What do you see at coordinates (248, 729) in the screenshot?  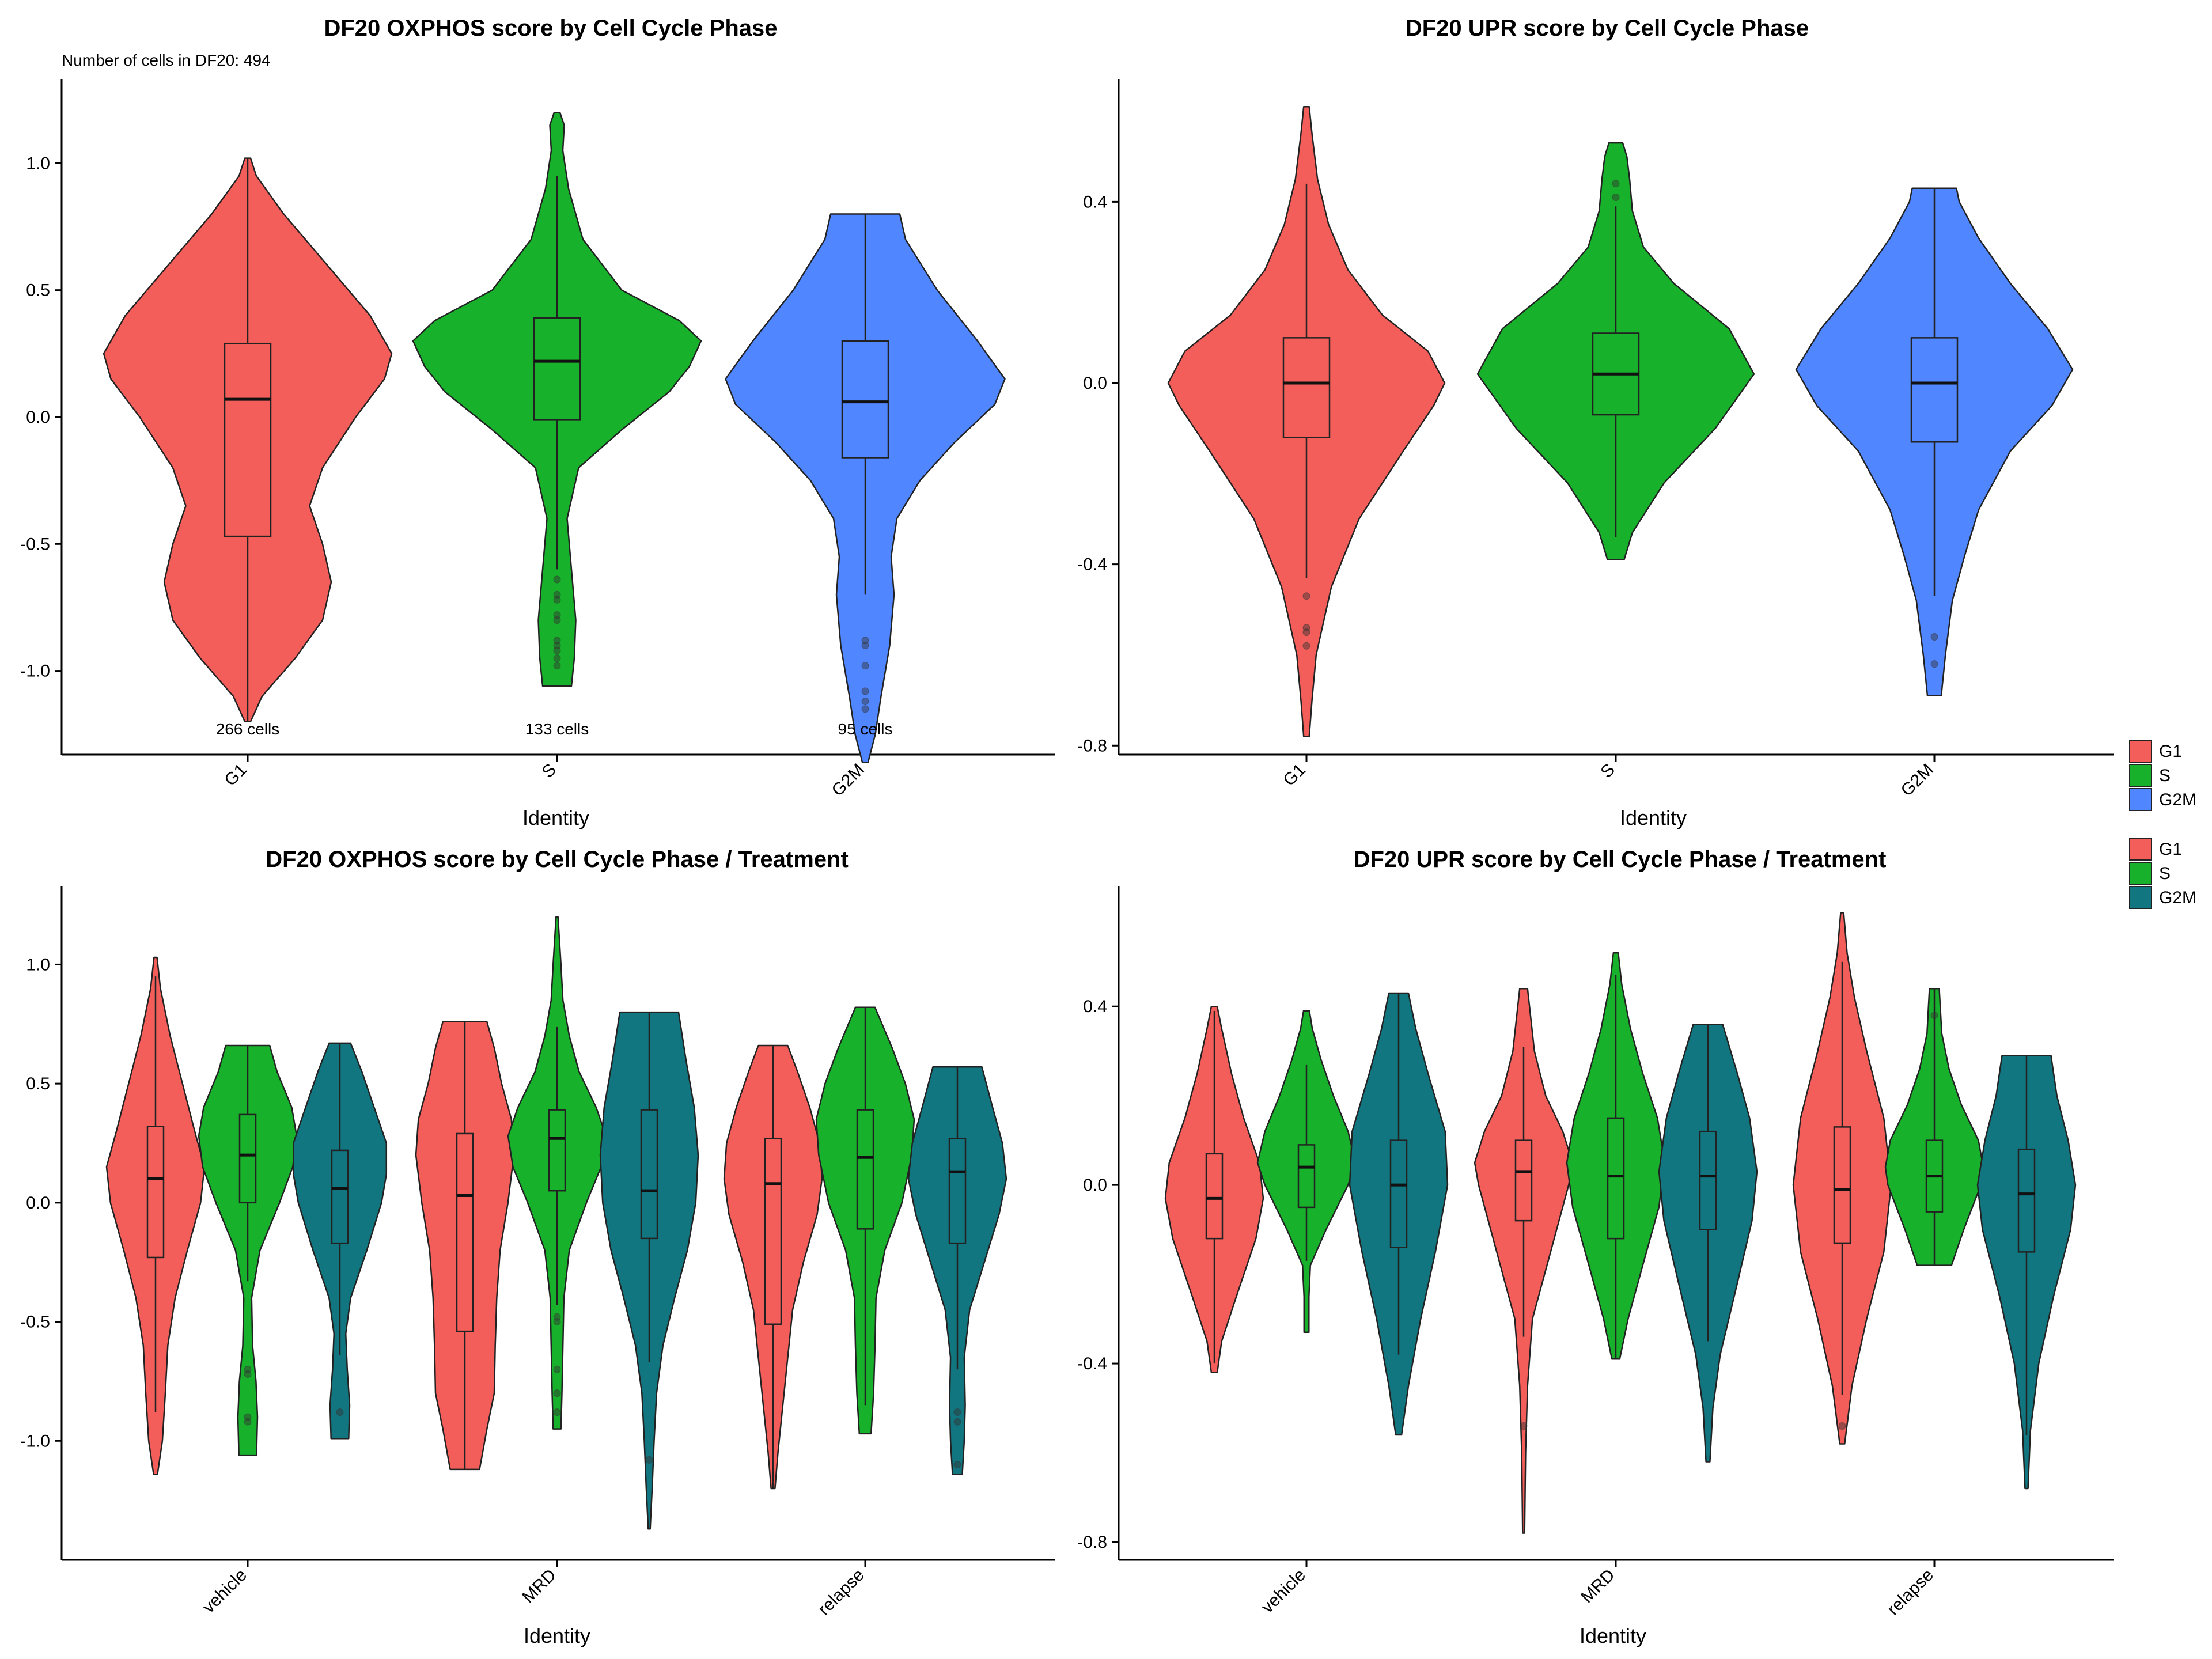 I see `cell-count-label: 266 cells` at bounding box center [248, 729].